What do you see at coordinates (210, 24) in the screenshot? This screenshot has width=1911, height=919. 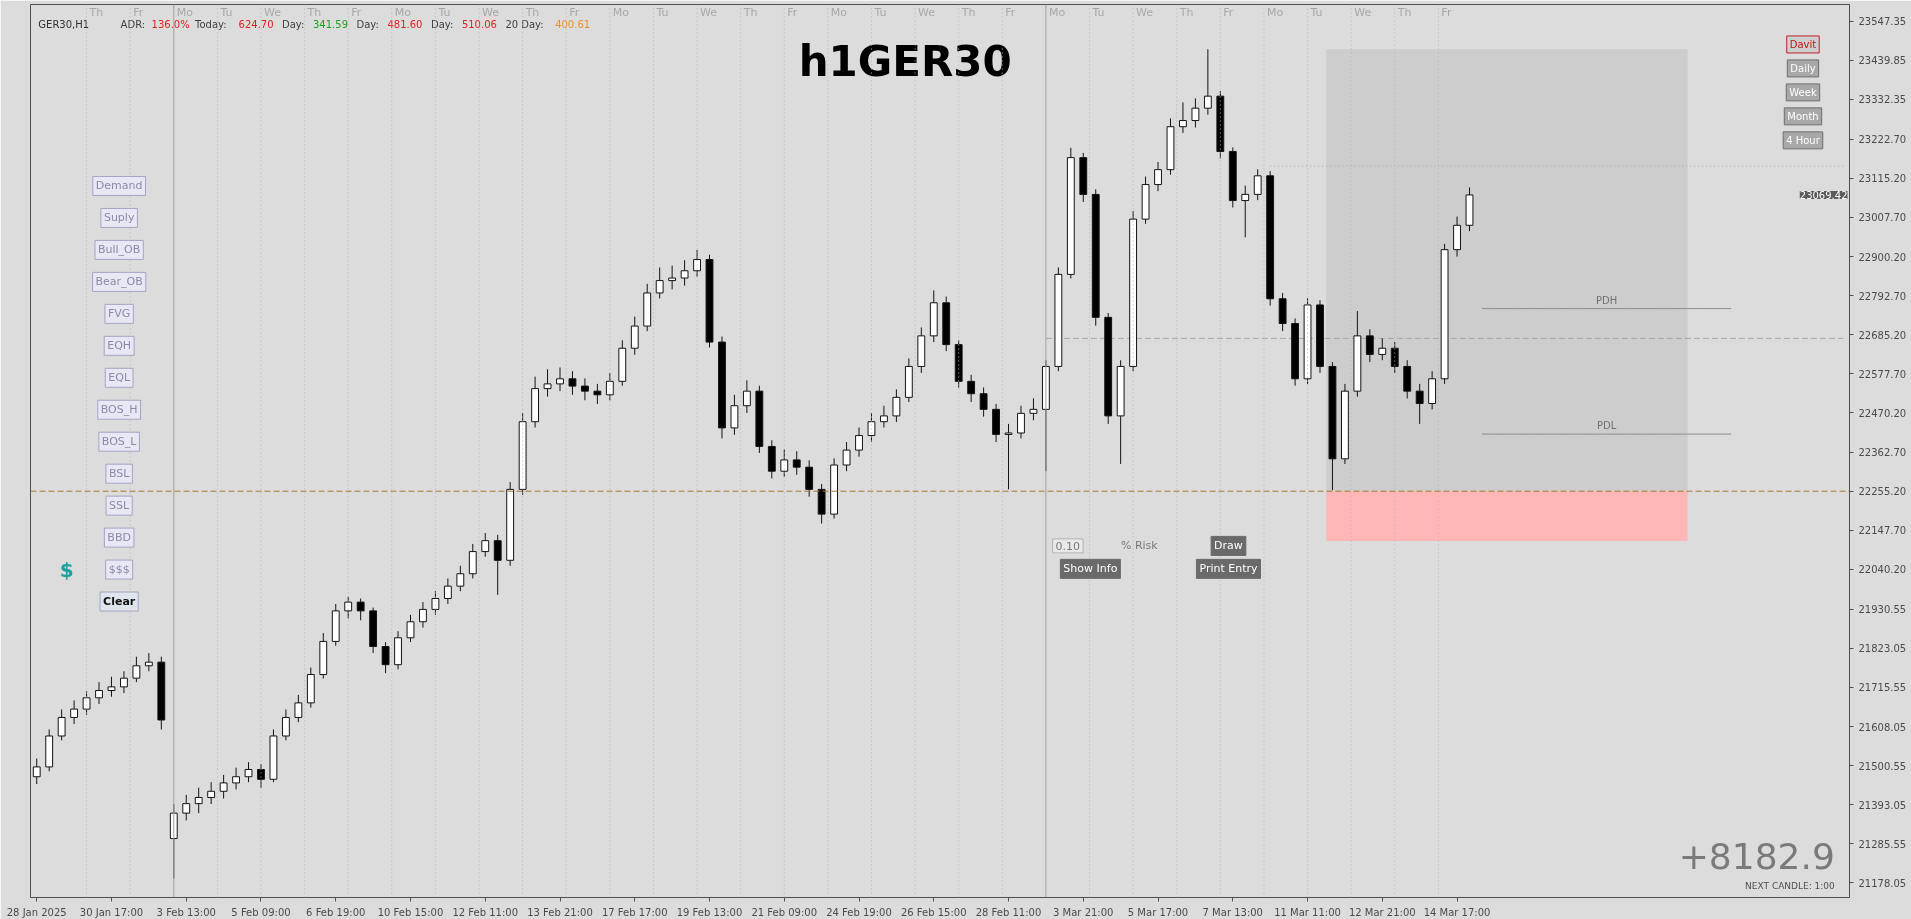 I see `annotation: Today:` at bounding box center [210, 24].